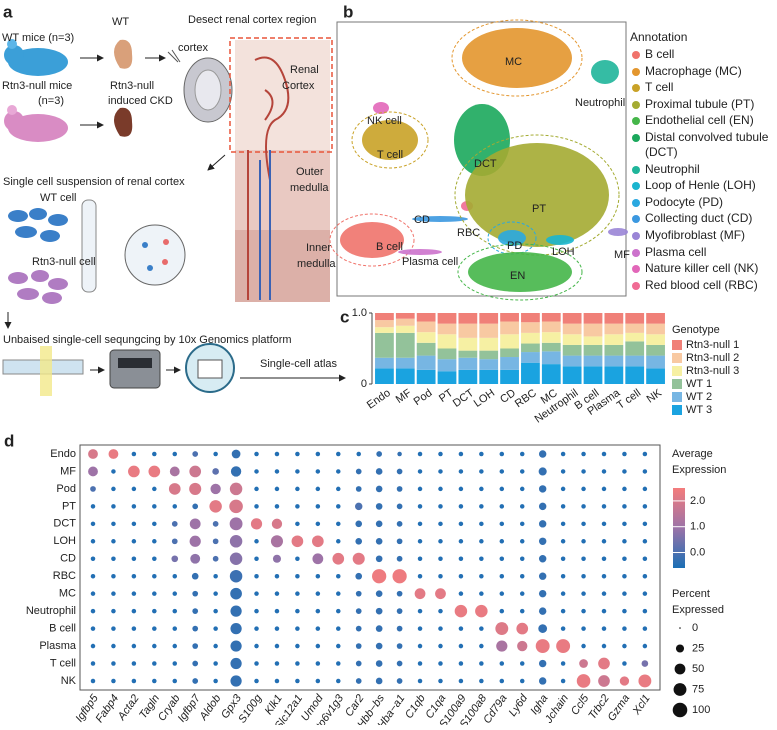  I want to click on x-tick-label: T cell, so click(629, 399).